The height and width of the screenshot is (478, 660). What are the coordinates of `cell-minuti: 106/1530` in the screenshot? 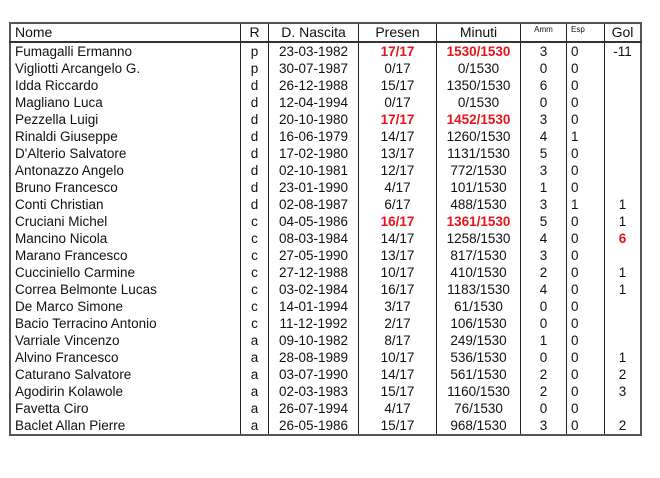 It's located at (478, 323).